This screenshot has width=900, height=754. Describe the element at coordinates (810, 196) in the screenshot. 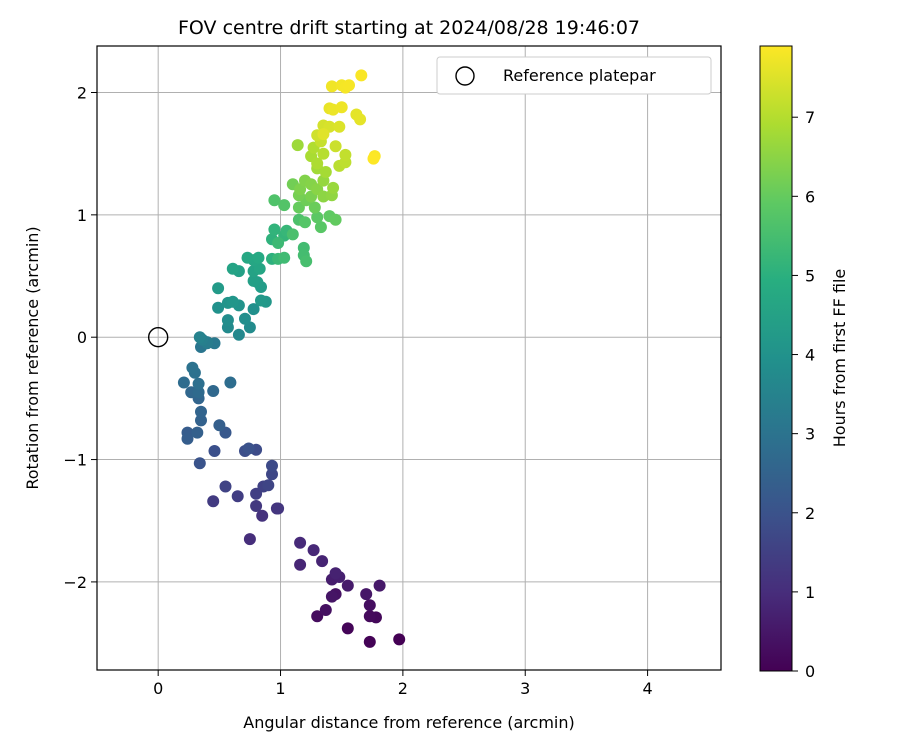

I see `colorbar-tick-label: 6` at that location.